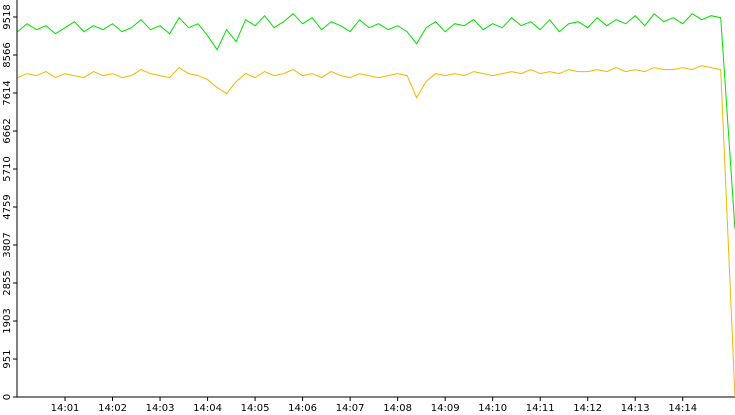  Describe the element at coordinates (7, 54) in the screenshot. I see `y-tick-label: 8566` at that location.